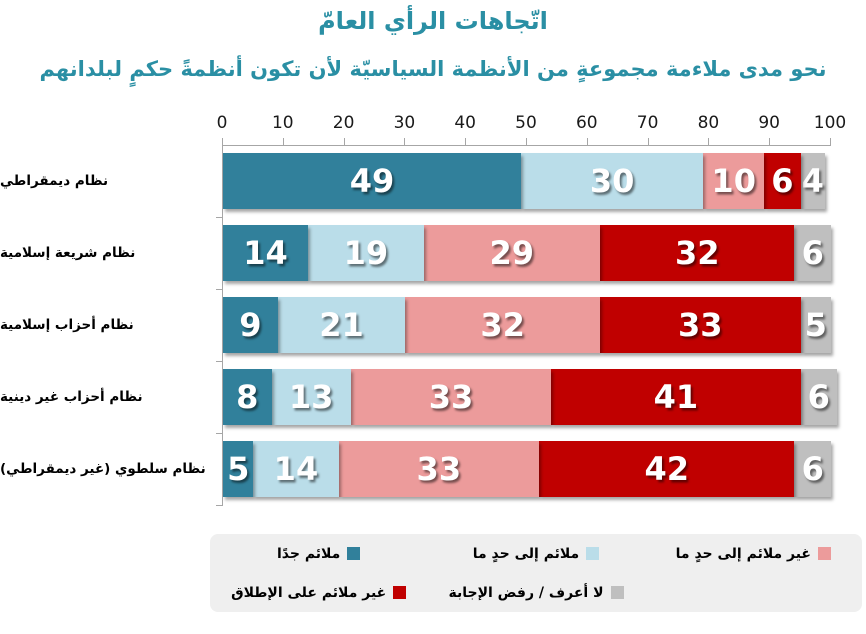 The image size is (866, 634). What do you see at coordinates (54, 181) in the screenshot?
I see `category-label: نظام ديمقراطي` at bounding box center [54, 181].